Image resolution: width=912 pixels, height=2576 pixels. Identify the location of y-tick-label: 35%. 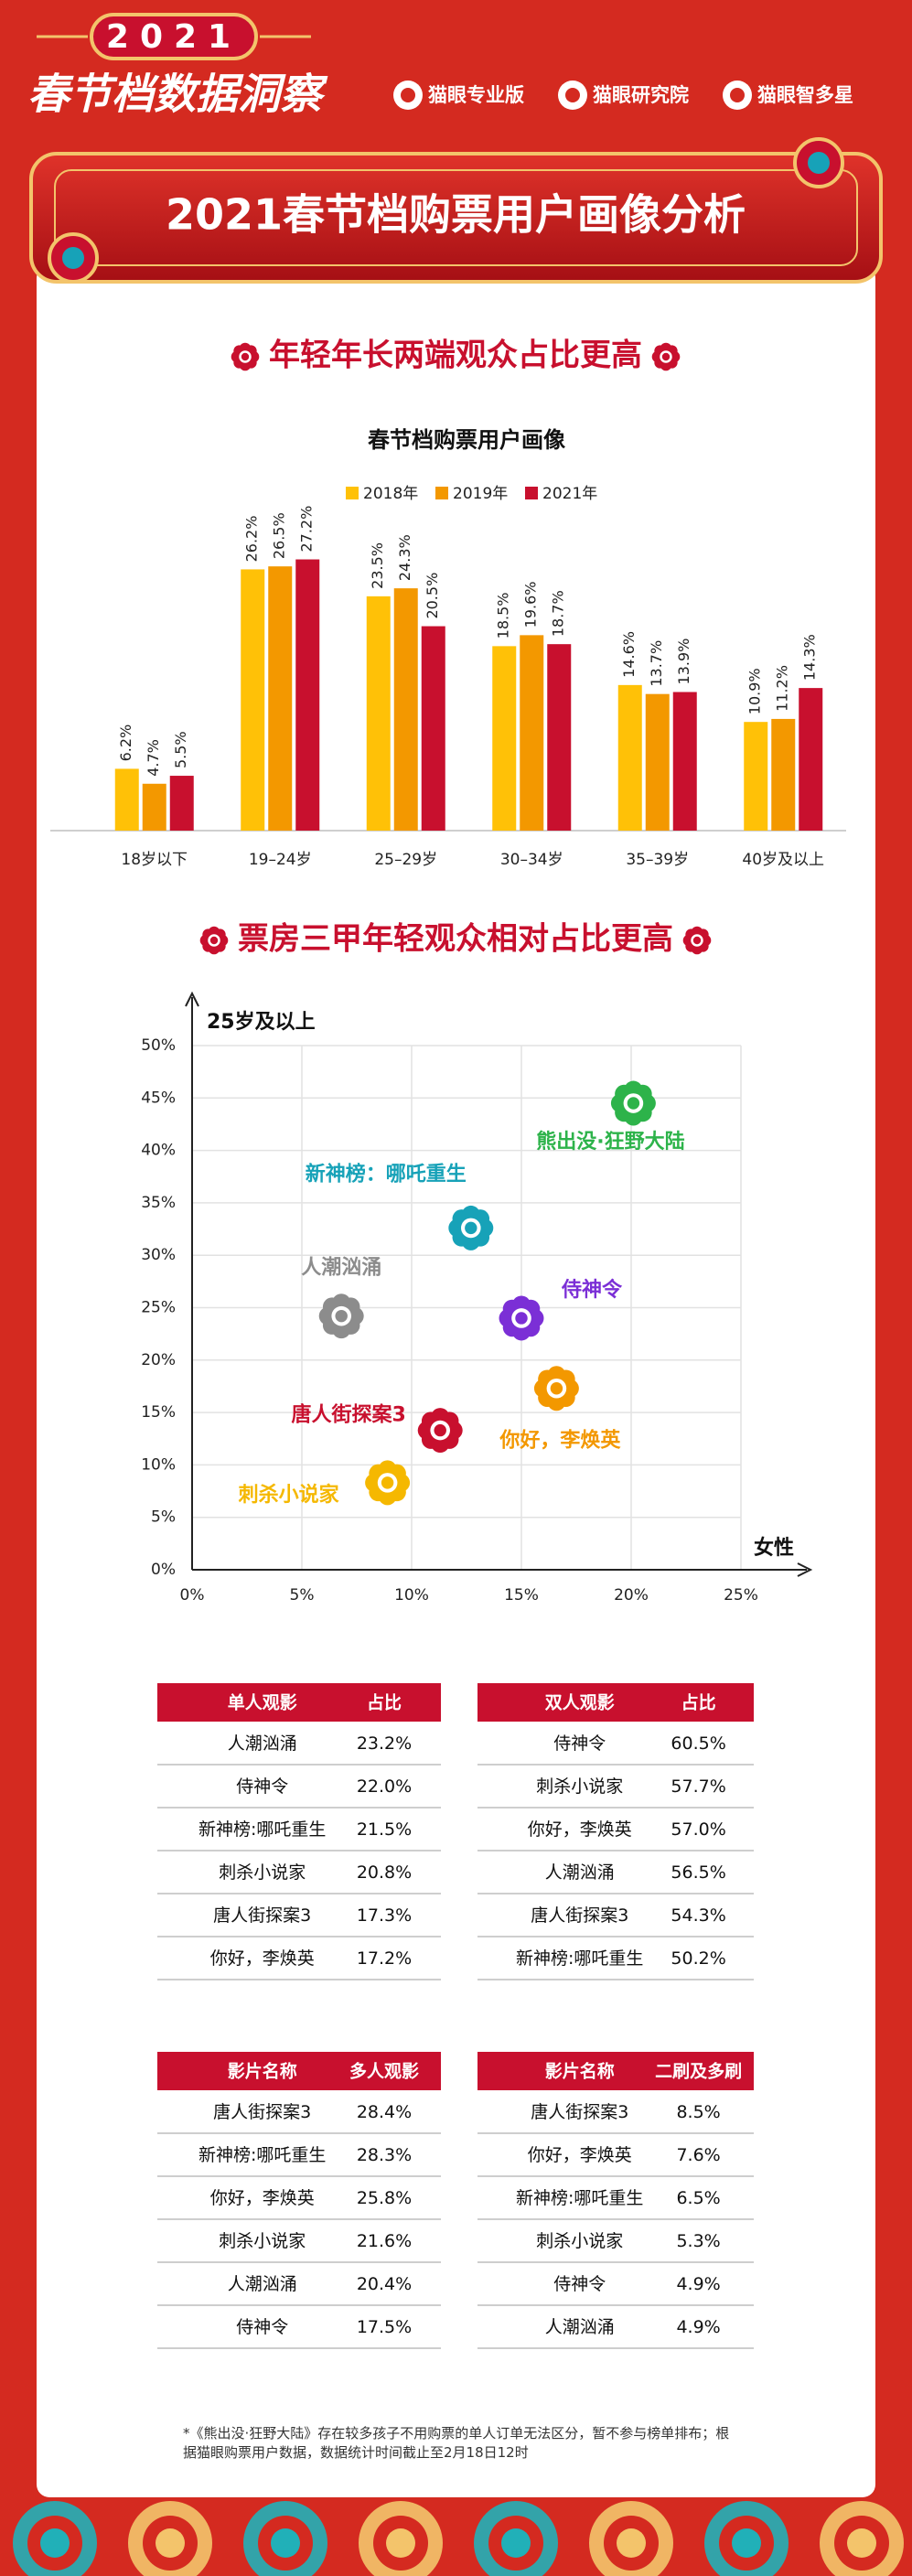
(158, 1203).